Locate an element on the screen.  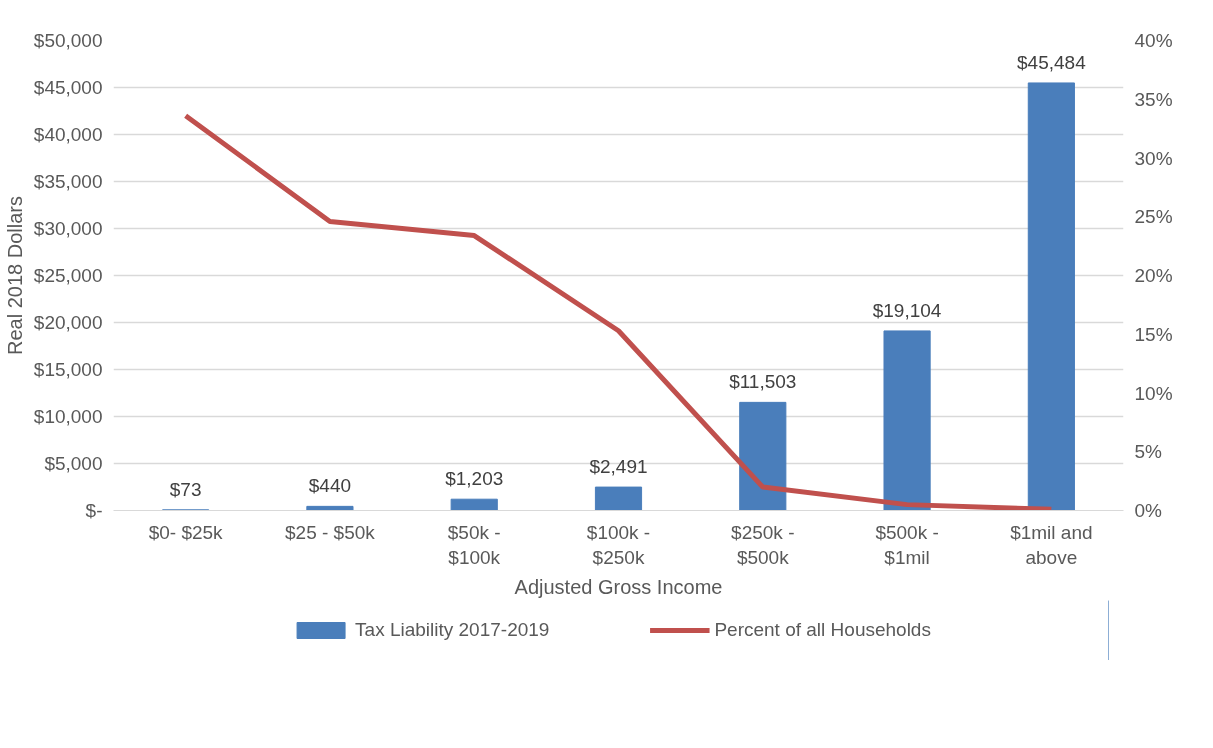
legend-label: Percent of all Households is located at coordinates (822, 630).